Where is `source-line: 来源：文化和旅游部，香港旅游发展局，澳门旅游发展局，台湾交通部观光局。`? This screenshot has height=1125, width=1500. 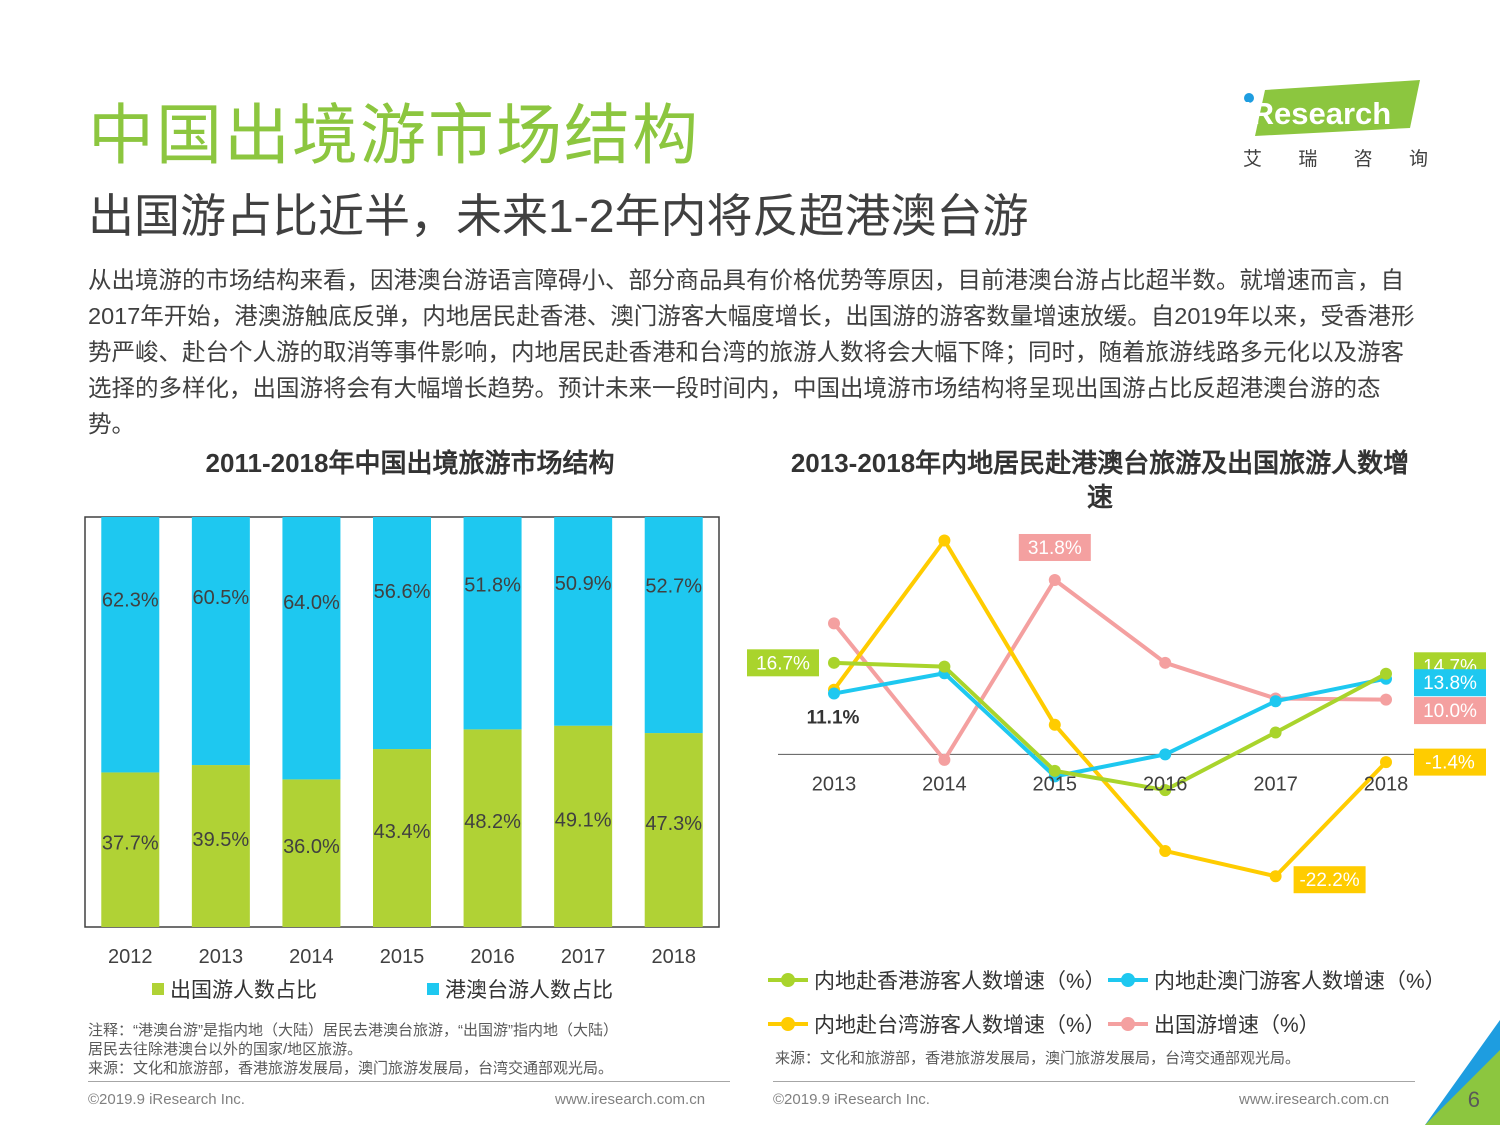
source-line: 来源：文化和旅游部，香港旅游发展局，澳门旅游发展局，台湾交通部观光局。 is located at coordinates (351, 1068).